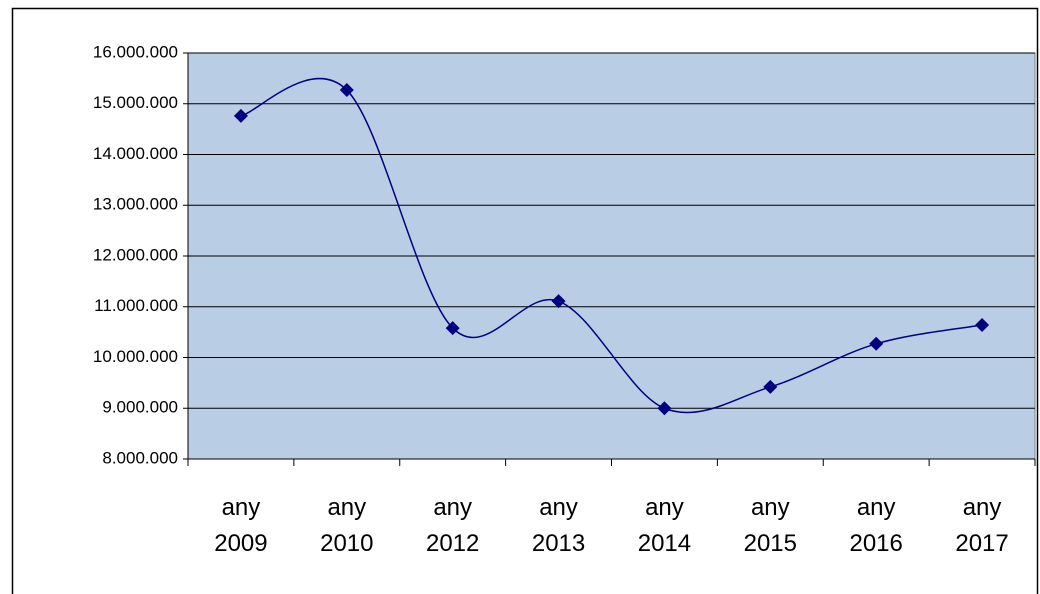  Describe the element at coordinates (135, 204) in the screenshot. I see `y-tick-label: 13.000.000` at that location.